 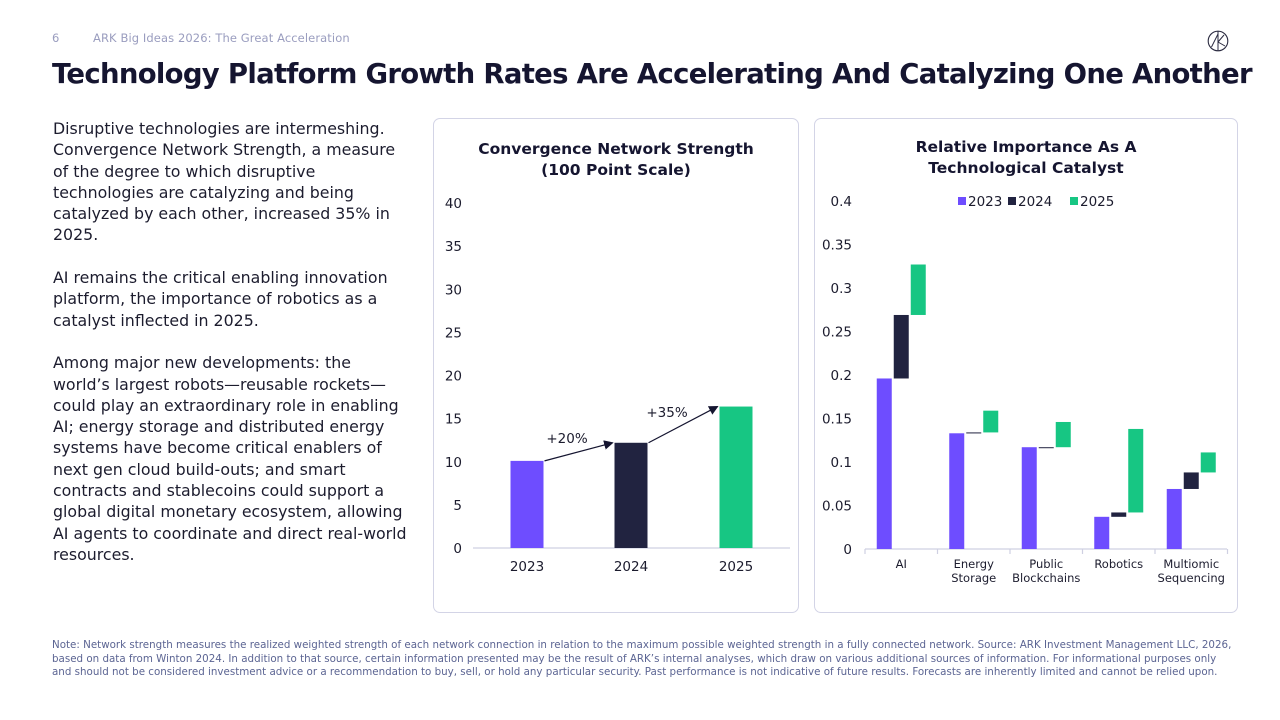 What do you see at coordinates (1046, 578) in the screenshot?
I see `x-tick-label: Blockchains` at bounding box center [1046, 578].